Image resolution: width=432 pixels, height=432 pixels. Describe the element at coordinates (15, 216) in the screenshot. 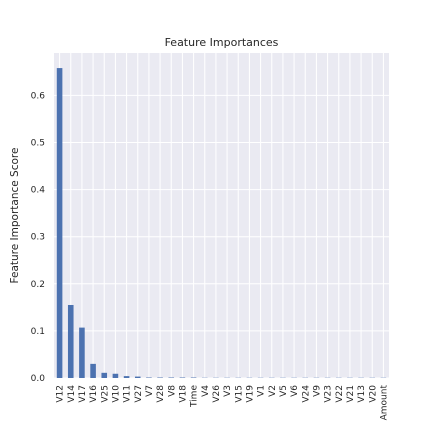

I see `y-axis-label: Feature Importance Score` at that location.